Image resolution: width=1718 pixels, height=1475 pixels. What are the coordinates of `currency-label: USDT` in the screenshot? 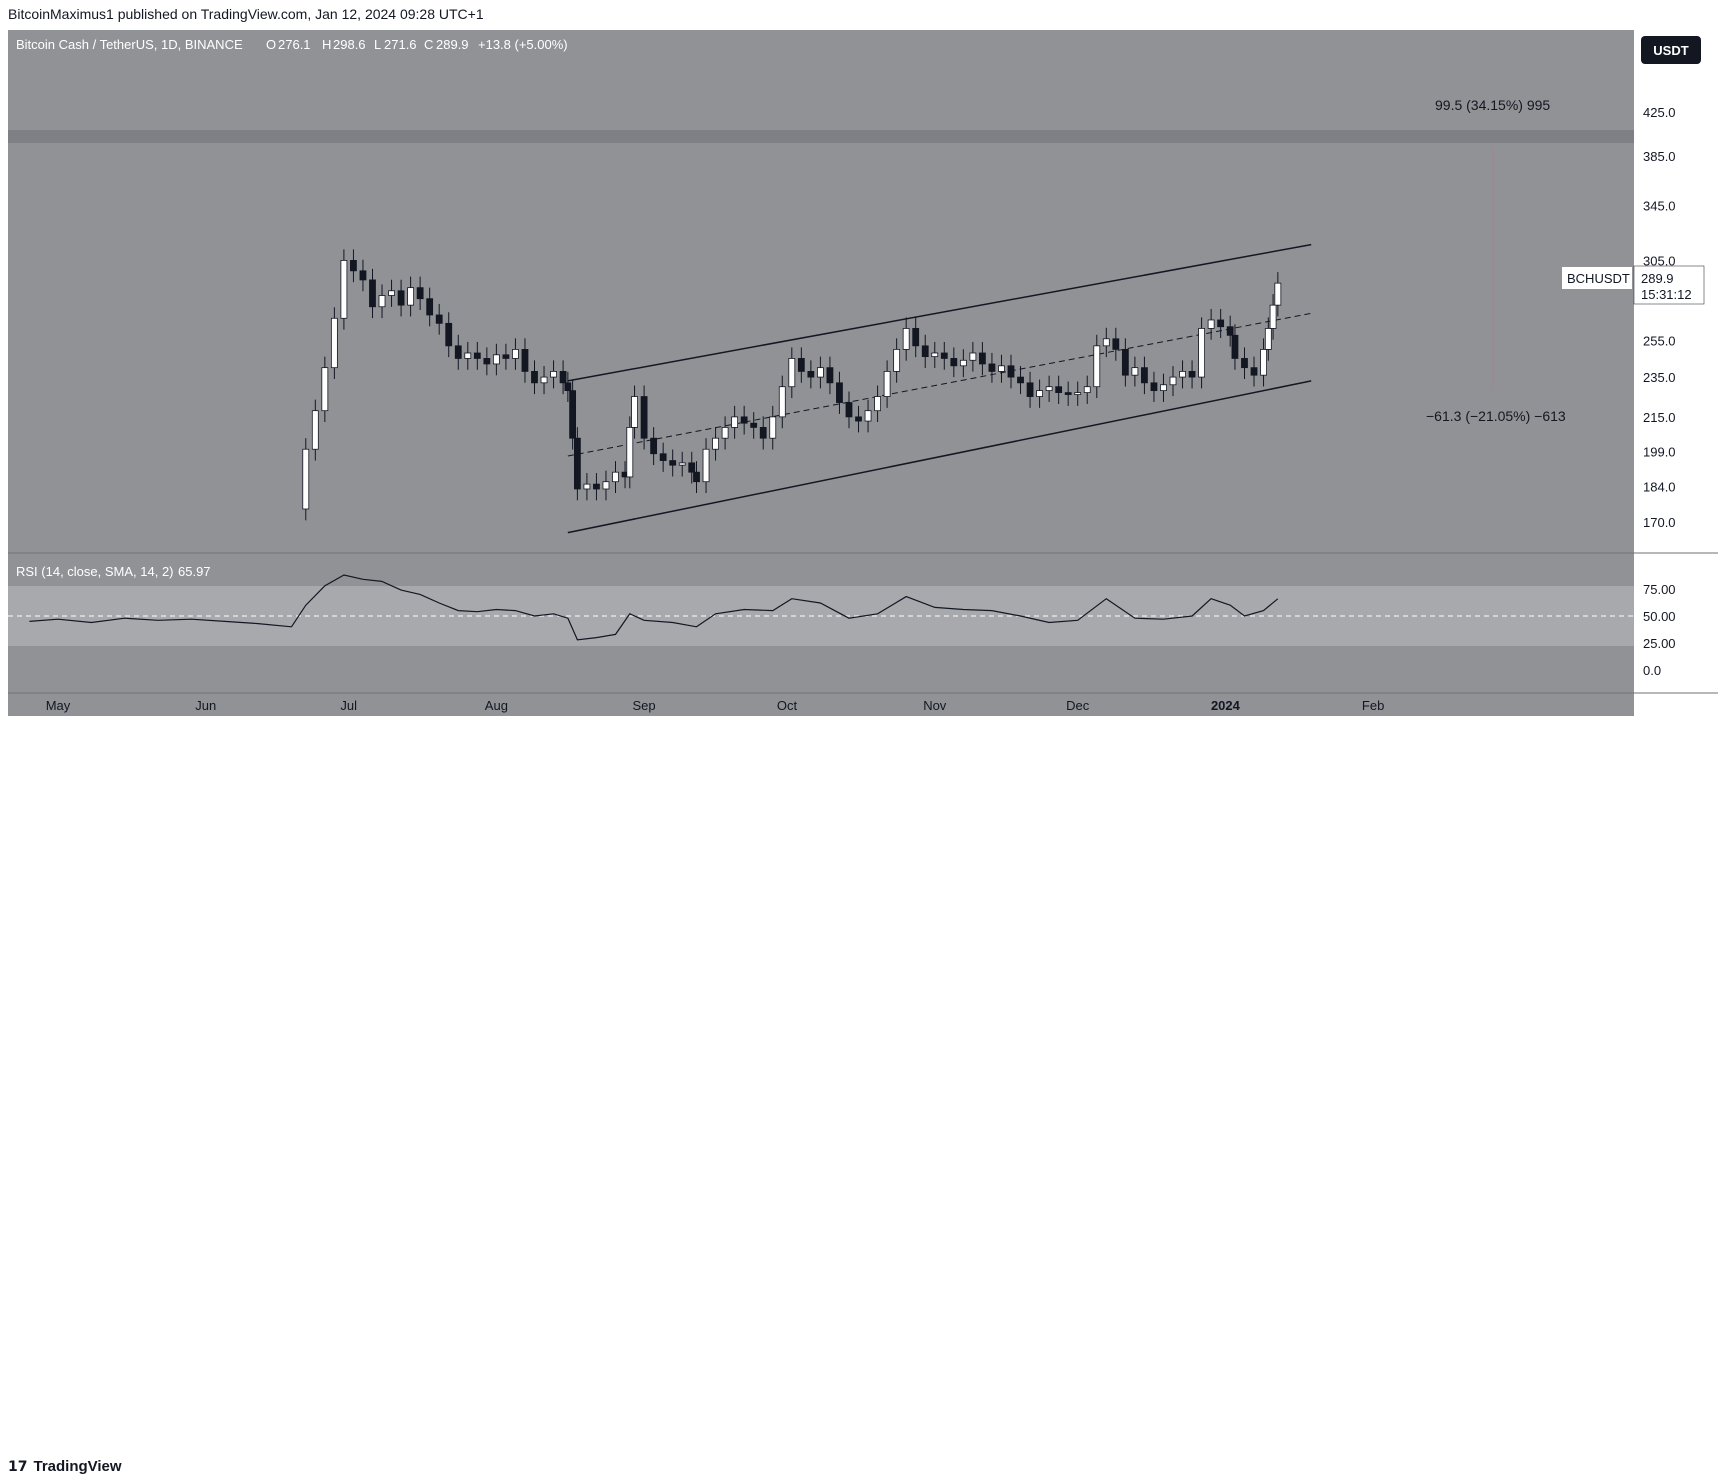 It's located at (1670, 50).